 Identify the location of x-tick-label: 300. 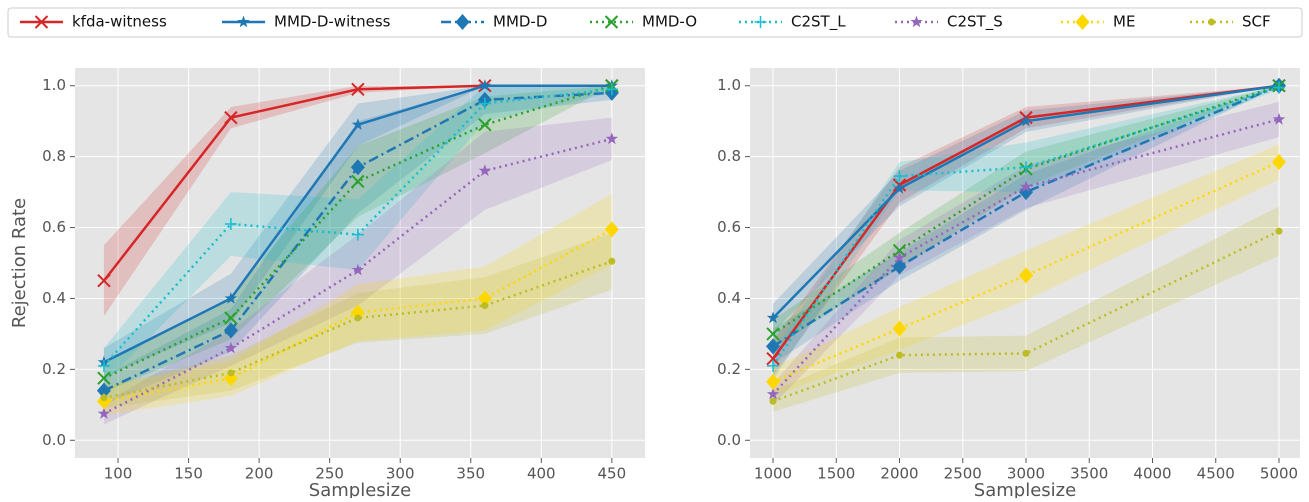
(400, 474).